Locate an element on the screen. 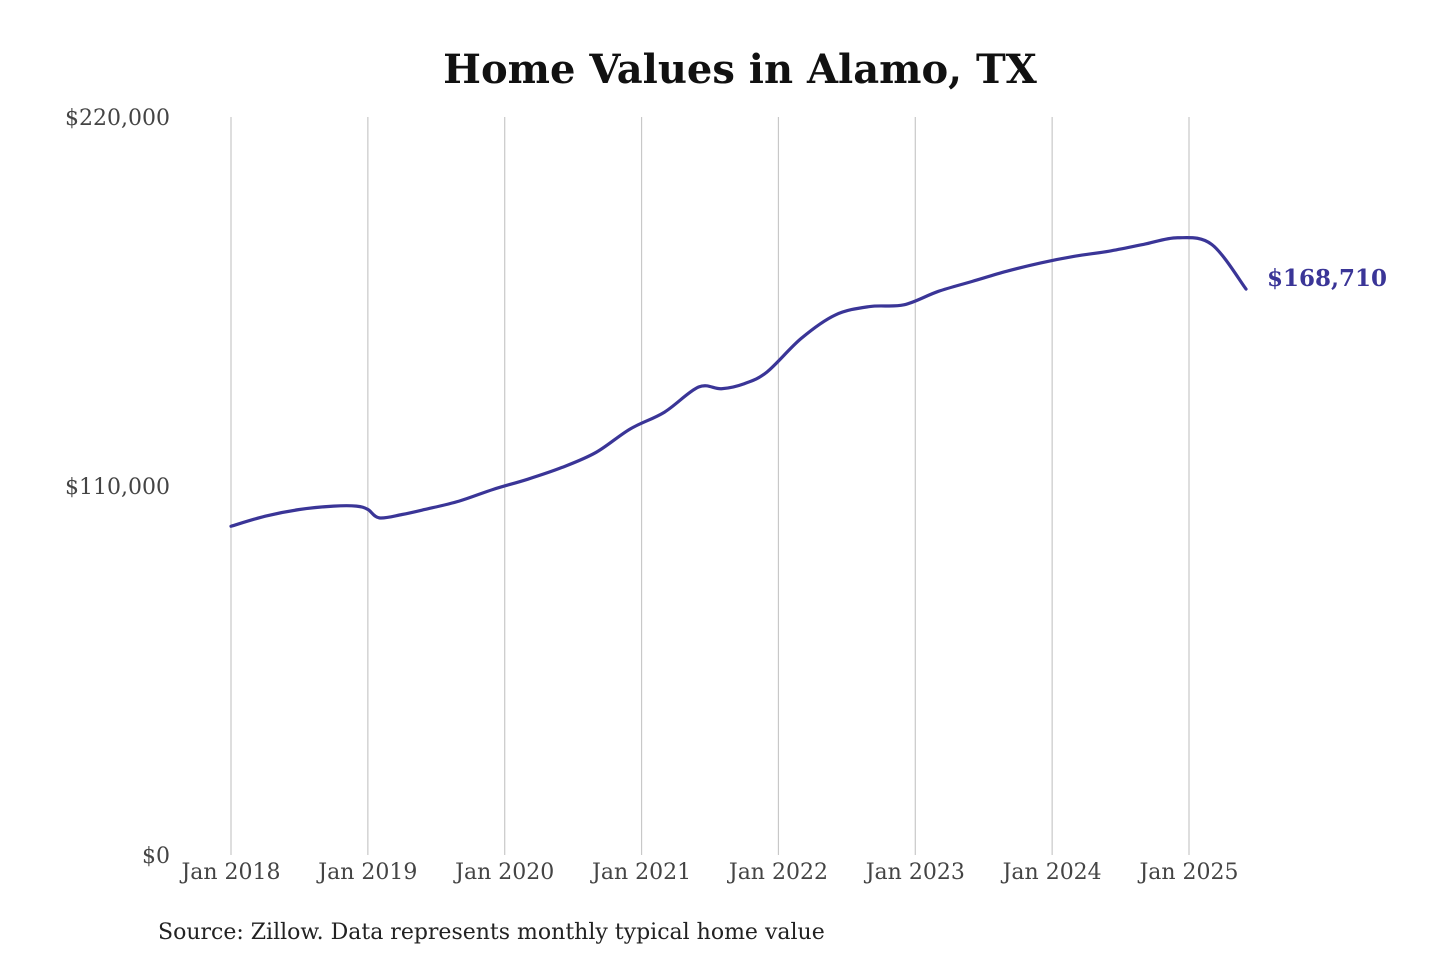 Image resolution: width=1440 pixels, height=960 pixels. chart-title: Home Values in Alamo, TX is located at coordinates (740, 69).